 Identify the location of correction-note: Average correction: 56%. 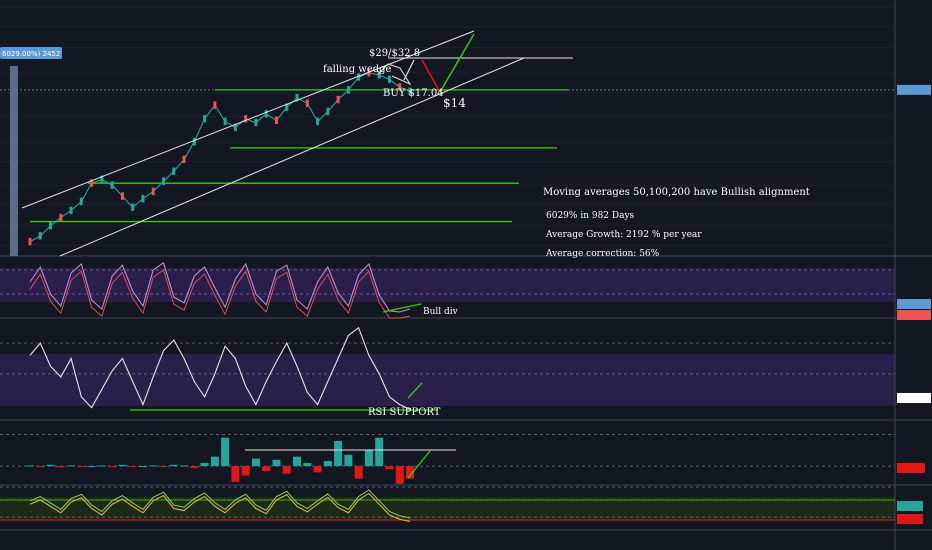
(602, 254).